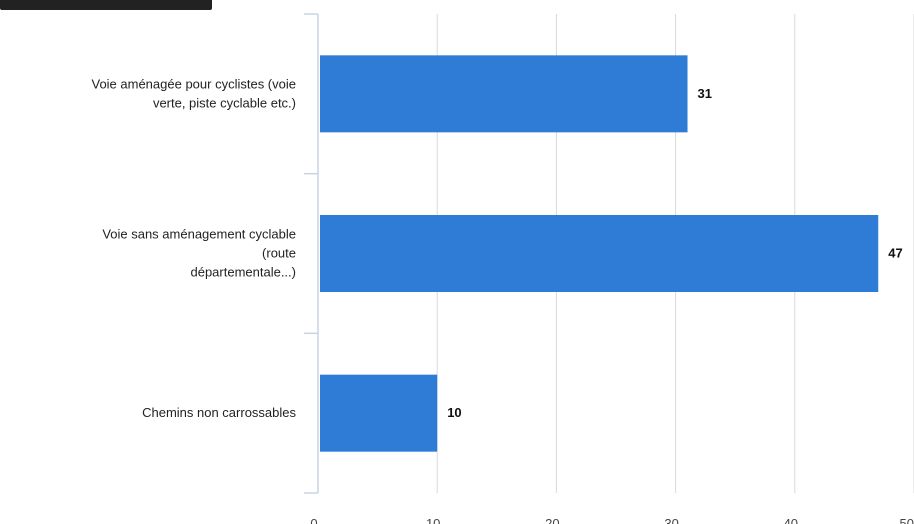 The width and height of the screenshot is (914, 524). I want to click on category-label-line: verte, piste cyclable etc.), so click(224, 102).